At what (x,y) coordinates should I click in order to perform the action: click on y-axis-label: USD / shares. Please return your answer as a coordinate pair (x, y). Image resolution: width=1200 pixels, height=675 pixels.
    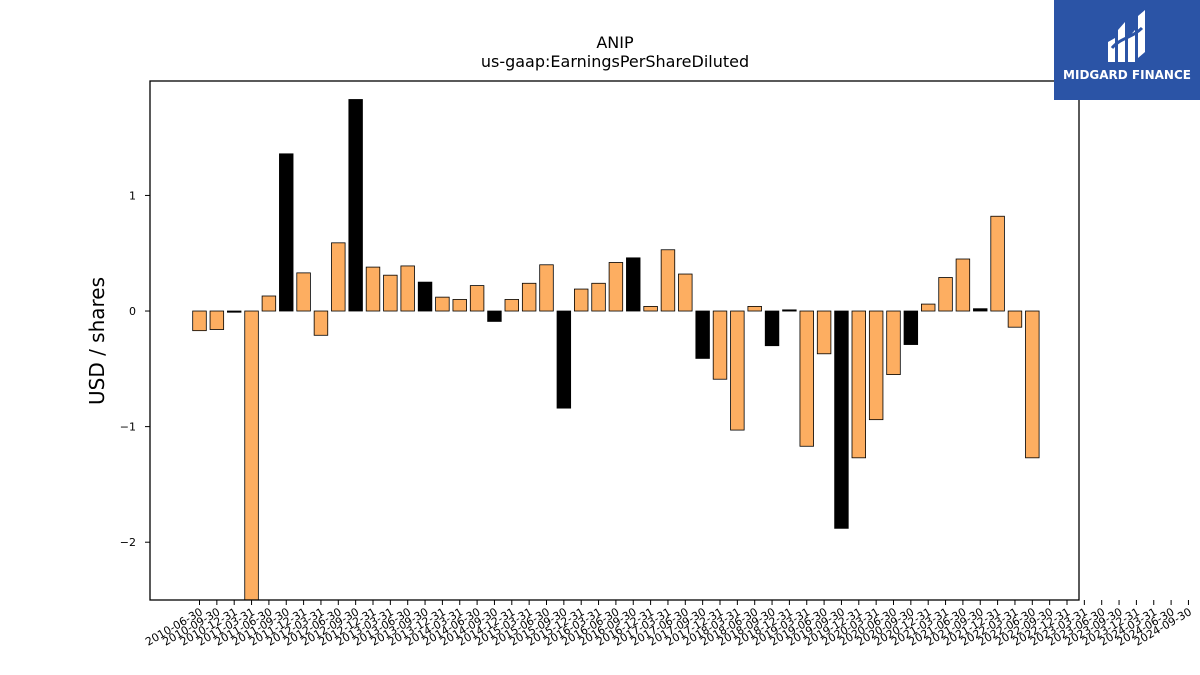
    Looking at the image, I should click on (97, 341).